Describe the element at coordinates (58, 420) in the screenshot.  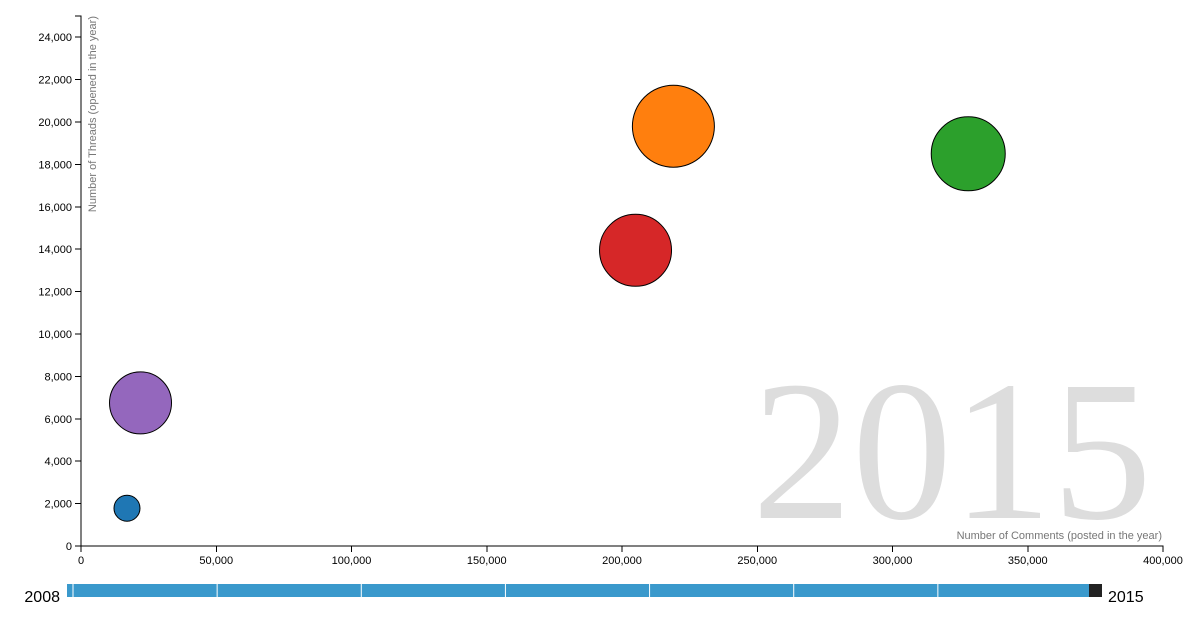
I see `y-tick-label: 6,000` at that location.